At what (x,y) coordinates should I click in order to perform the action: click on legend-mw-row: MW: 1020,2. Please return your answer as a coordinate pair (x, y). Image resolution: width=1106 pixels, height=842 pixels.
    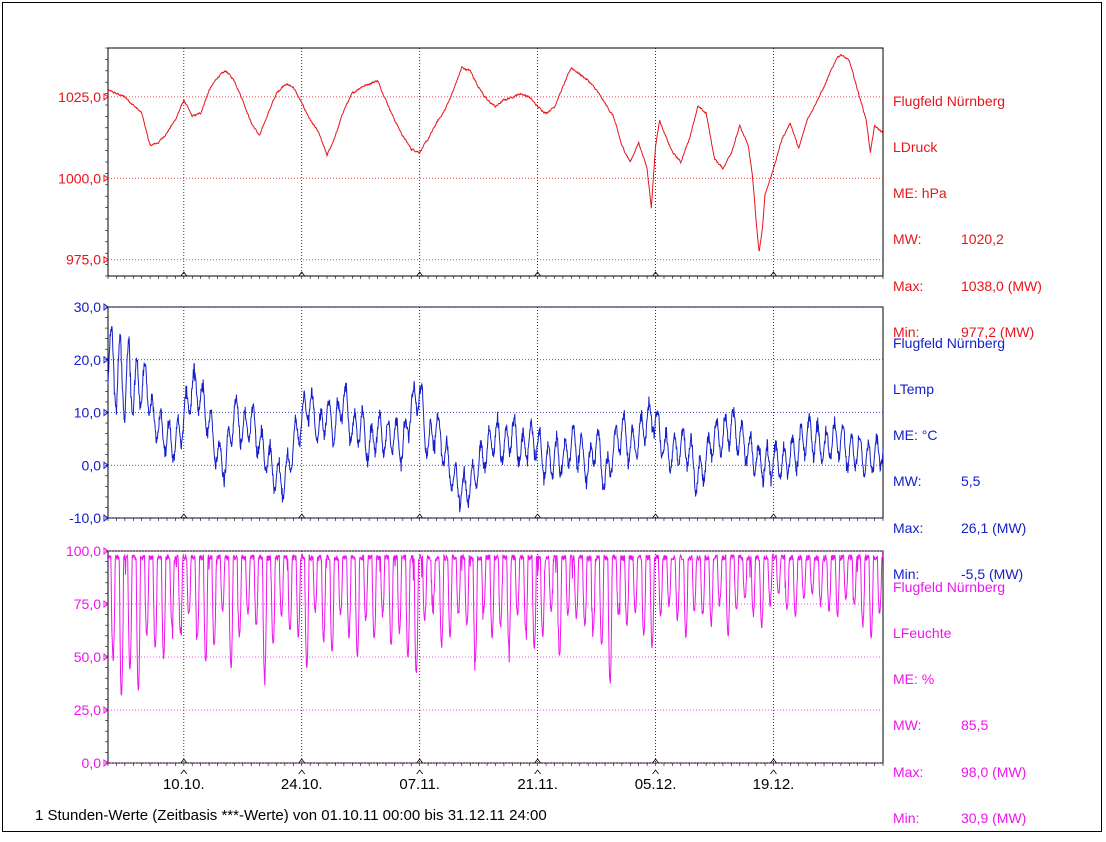
    Looking at the image, I should click on (967, 239).